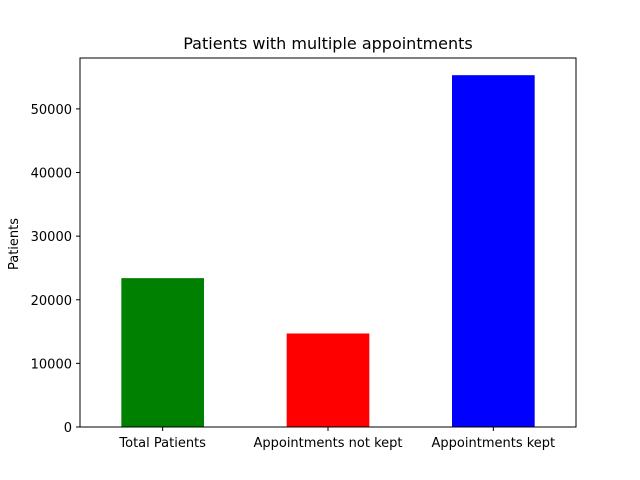 The width and height of the screenshot is (640, 480). I want to click on y-tick-label: 10000, so click(51, 364).